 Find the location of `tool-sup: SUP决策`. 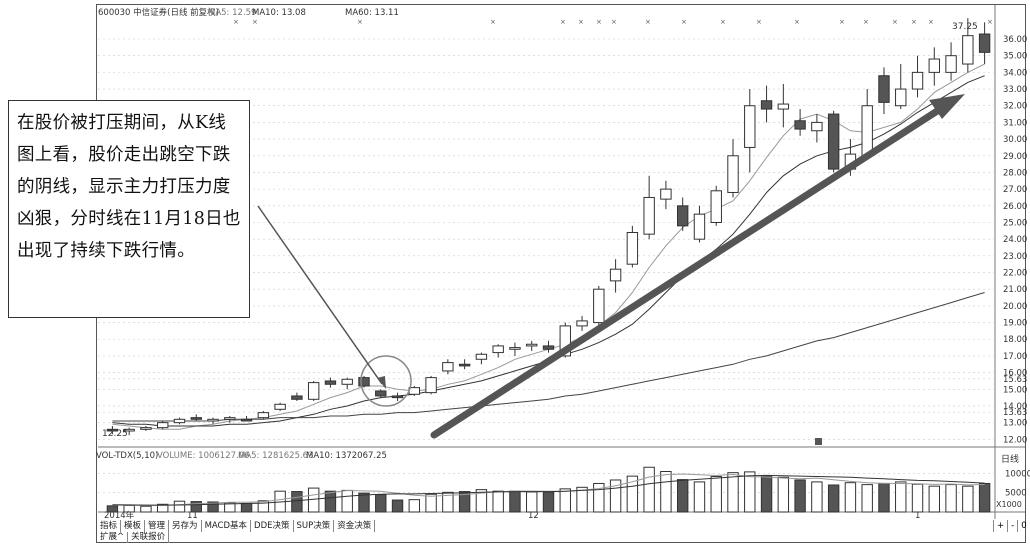

tool-sup: SUP决策 is located at coordinates (314, 526).